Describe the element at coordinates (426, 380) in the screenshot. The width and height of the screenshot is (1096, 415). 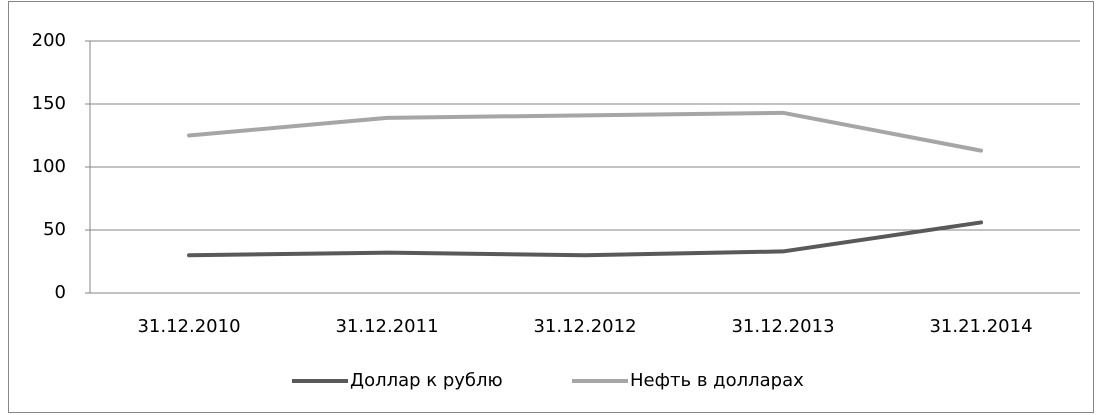
I see `legend-label: Доллар к рублю` at that location.